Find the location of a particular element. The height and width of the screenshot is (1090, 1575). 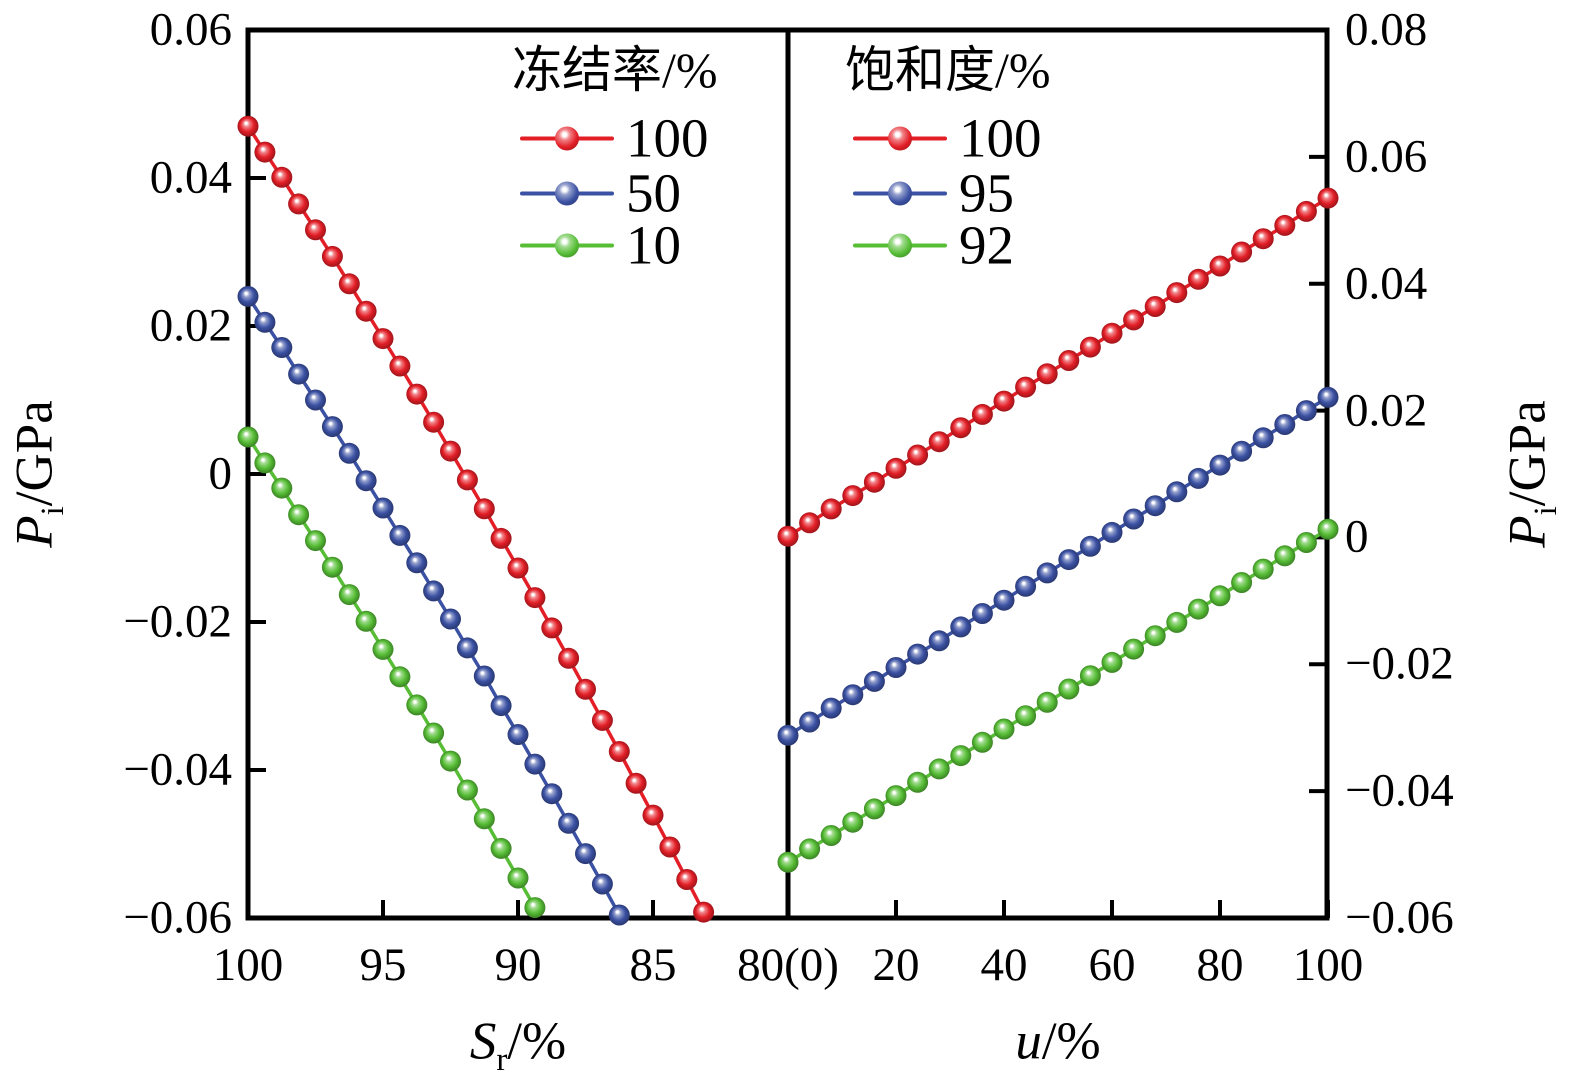

legend-item: 50 is located at coordinates (600, 193).